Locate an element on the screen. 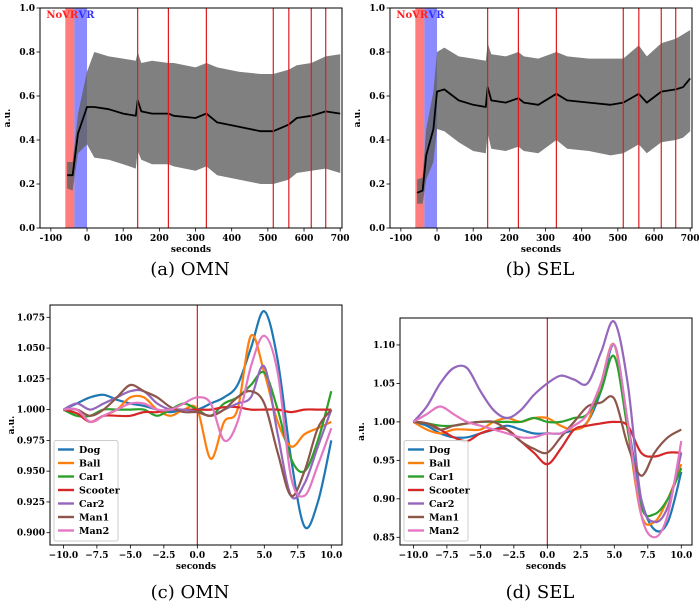 This screenshot has height=613, width=699. y-tick-label: 0.900 is located at coordinates (31, 534).